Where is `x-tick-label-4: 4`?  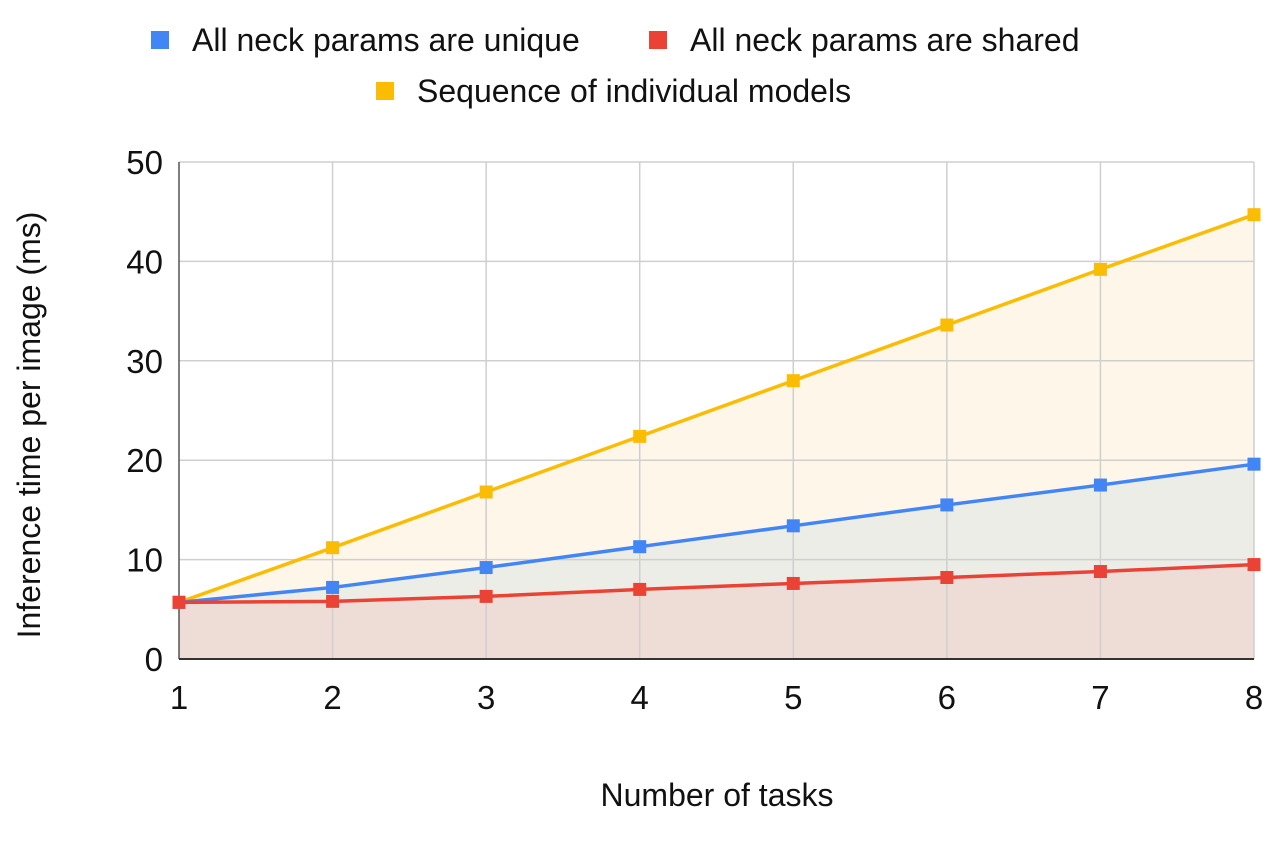 x-tick-label-4: 4 is located at coordinates (640, 697).